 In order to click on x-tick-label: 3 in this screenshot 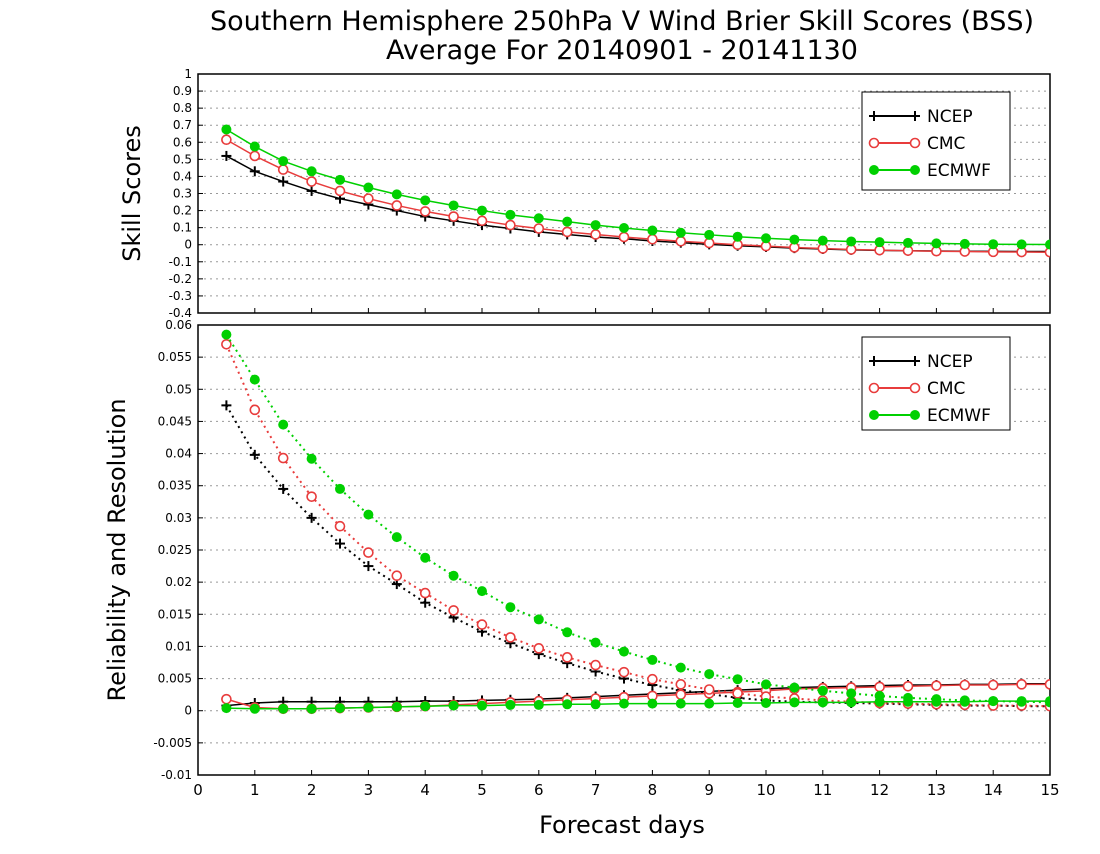, I will do `click(369, 790)`.